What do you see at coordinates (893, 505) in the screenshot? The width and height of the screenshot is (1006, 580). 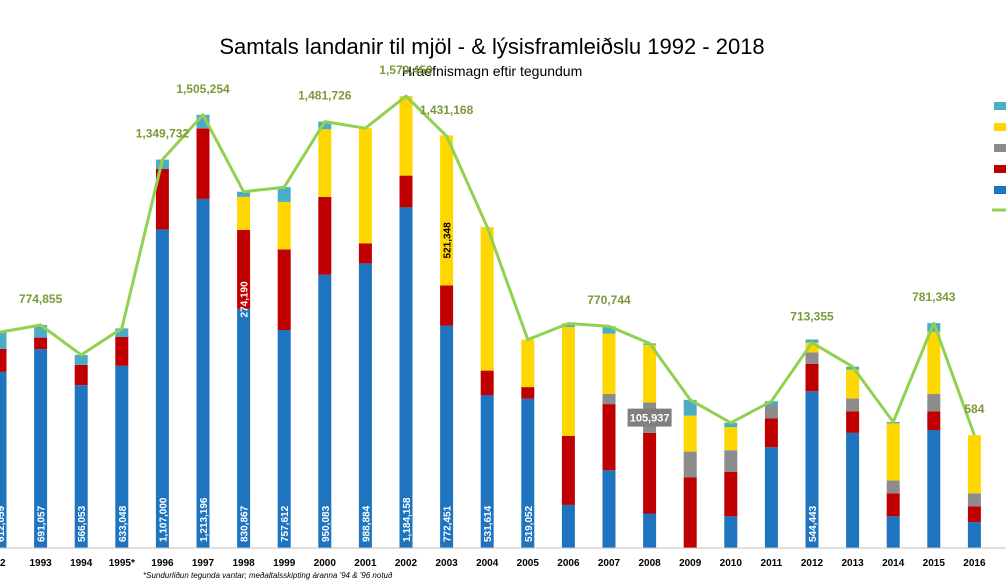 I see `bar-s2-2014` at bounding box center [893, 505].